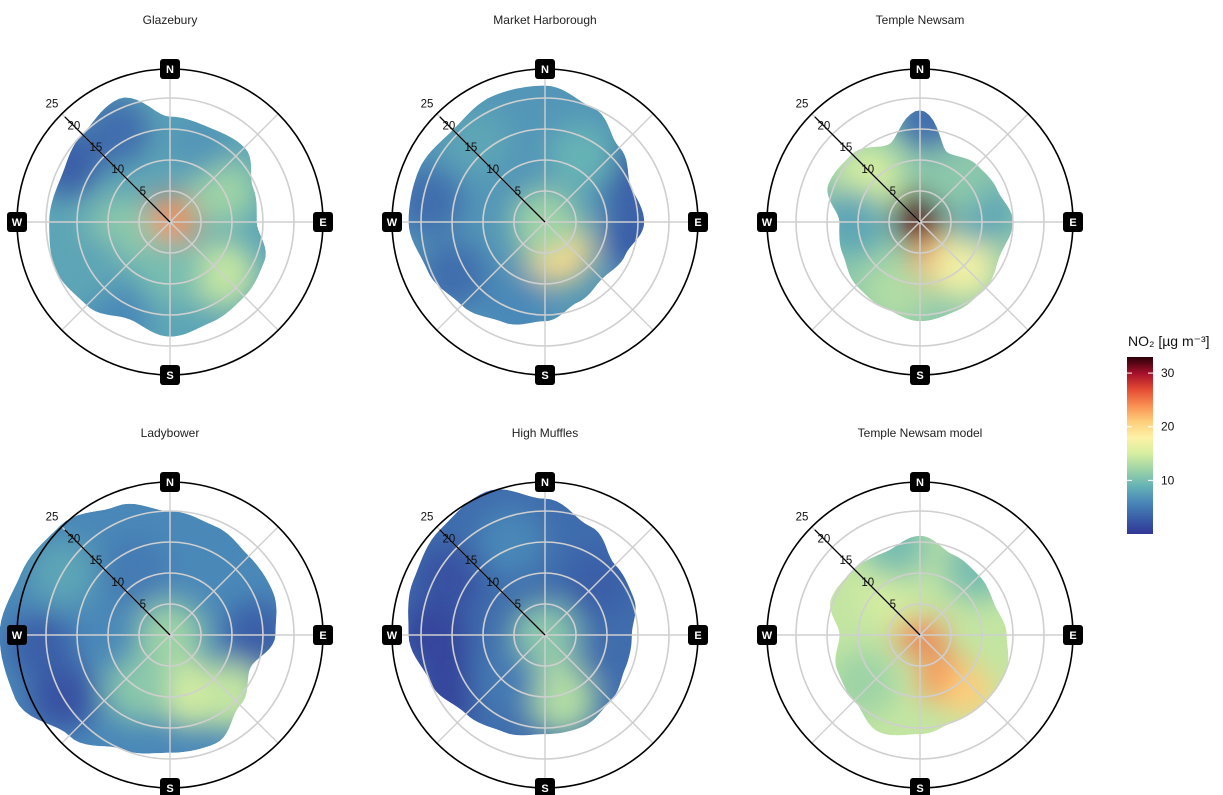 The image size is (1223, 795). I want to click on polar-panel: Temple Newsam 5 10 15 20 25 N E S W, so click(920, 199).